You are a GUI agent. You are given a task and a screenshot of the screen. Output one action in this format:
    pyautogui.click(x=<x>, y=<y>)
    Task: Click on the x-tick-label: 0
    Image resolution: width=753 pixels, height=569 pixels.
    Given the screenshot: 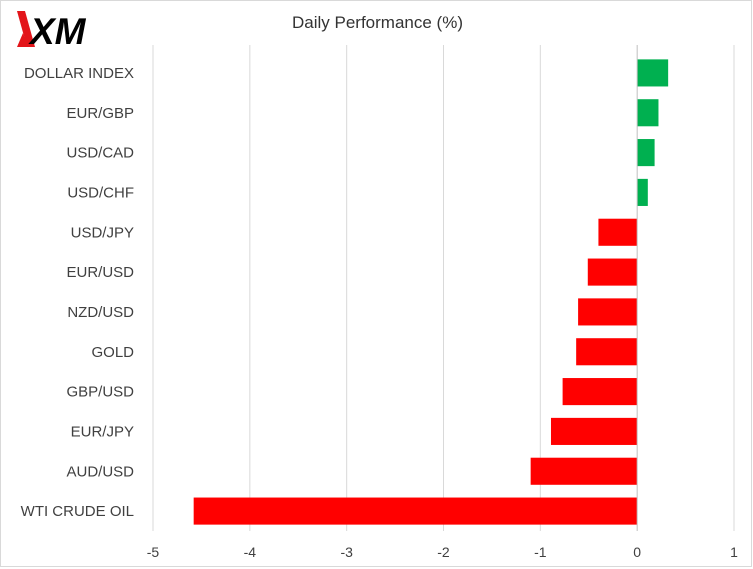 What is the action you would take?
    pyautogui.click(x=637, y=552)
    